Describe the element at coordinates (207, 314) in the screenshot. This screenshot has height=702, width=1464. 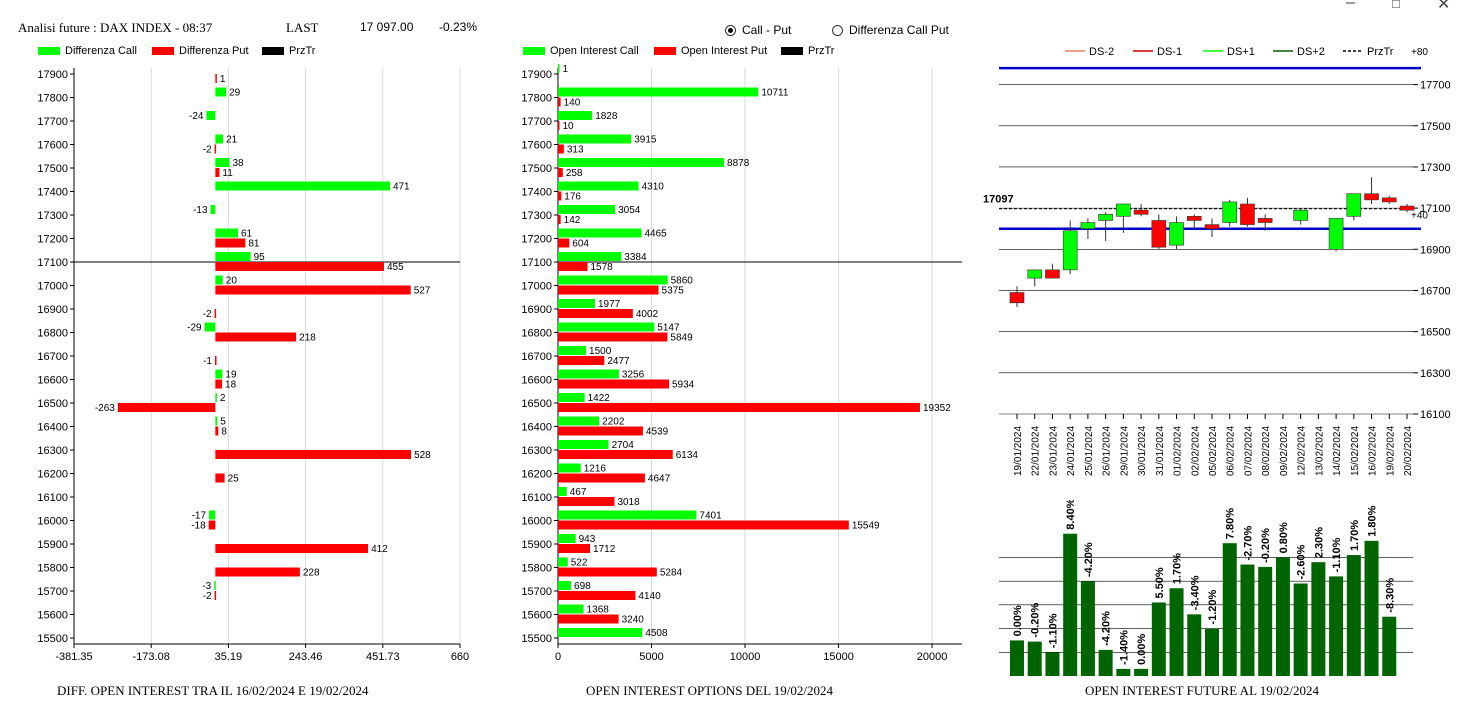
I see `data-label-put: -2` at that location.